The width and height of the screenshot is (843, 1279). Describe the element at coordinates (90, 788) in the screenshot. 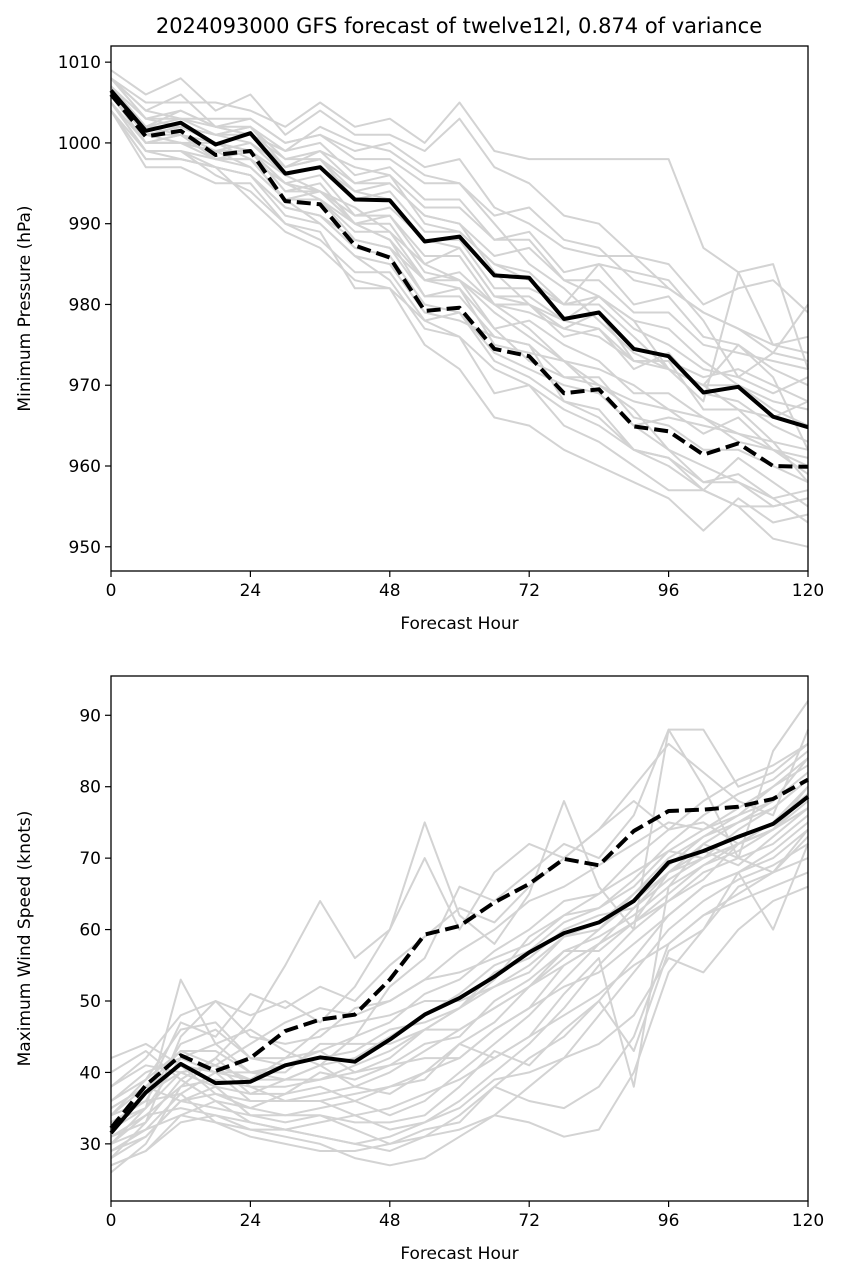

I see `wind-y-tick-label: 80` at that location.